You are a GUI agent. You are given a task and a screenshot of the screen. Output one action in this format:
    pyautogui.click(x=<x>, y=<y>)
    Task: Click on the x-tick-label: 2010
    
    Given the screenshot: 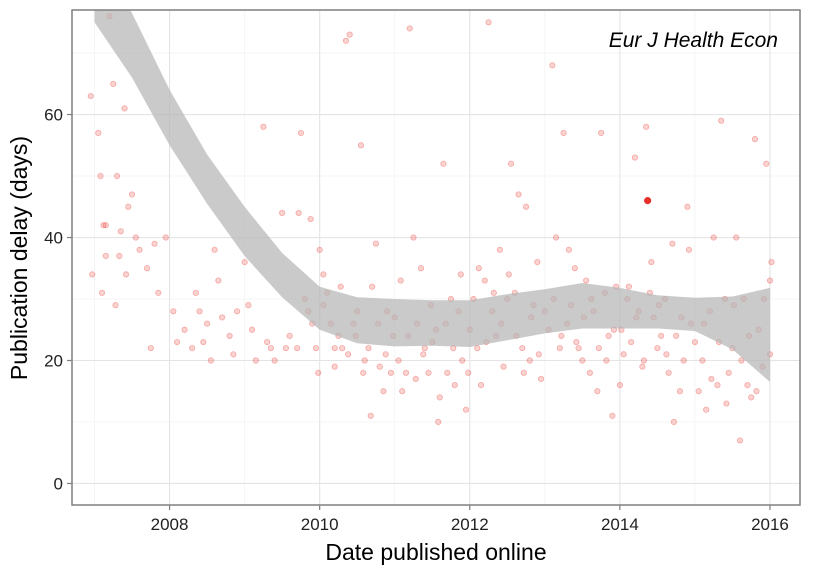 What is the action you would take?
    pyautogui.click(x=320, y=524)
    